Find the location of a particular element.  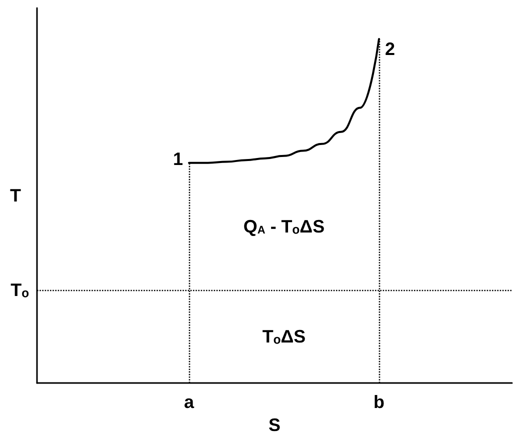

x-tick-label: b is located at coordinates (379, 402).